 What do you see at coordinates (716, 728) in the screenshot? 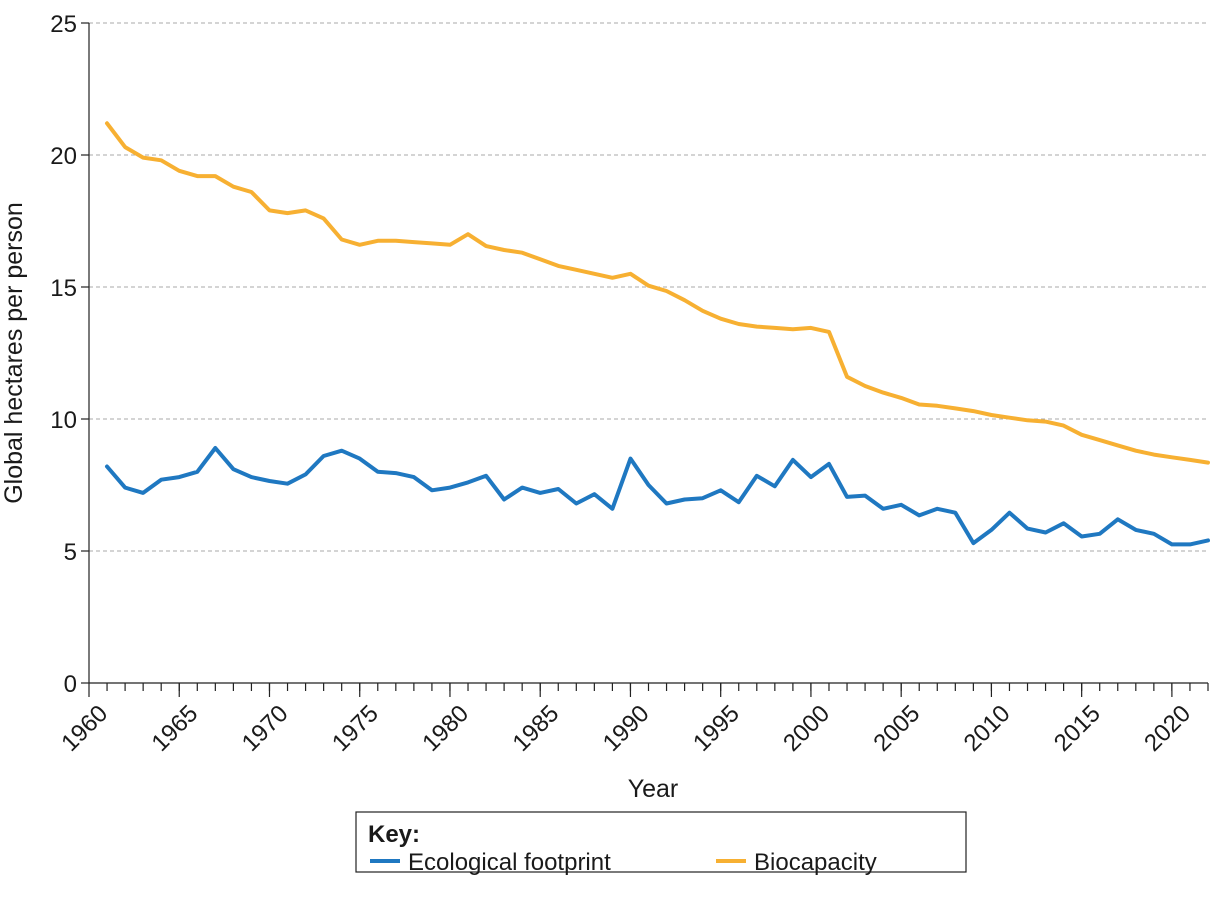
I see `x-tick-label: 1995` at bounding box center [716, 728].